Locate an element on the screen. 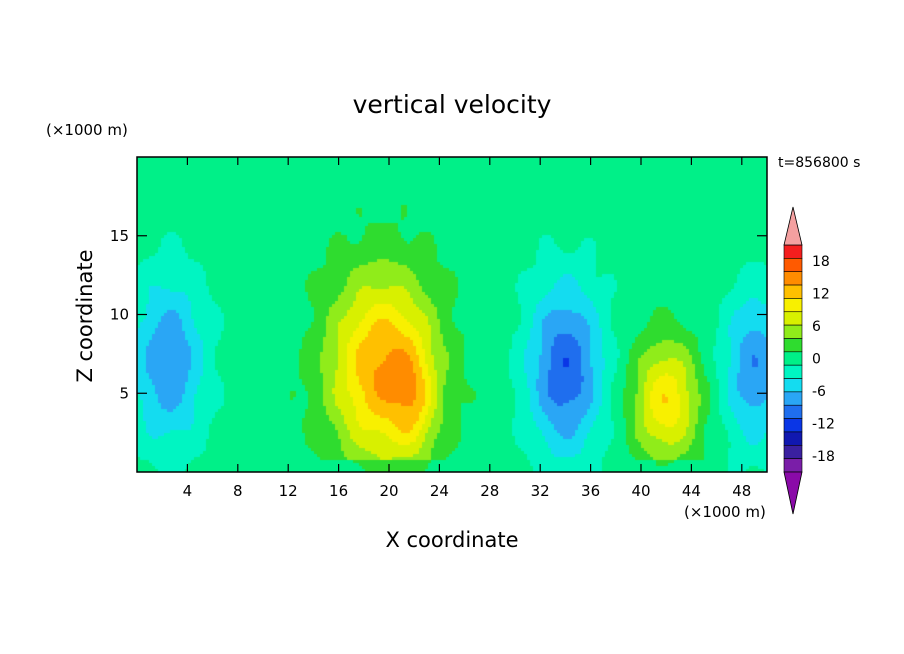 This screenshot has width=904, height=654. x-tick-label: 8 is located at coordinates (238, 491).